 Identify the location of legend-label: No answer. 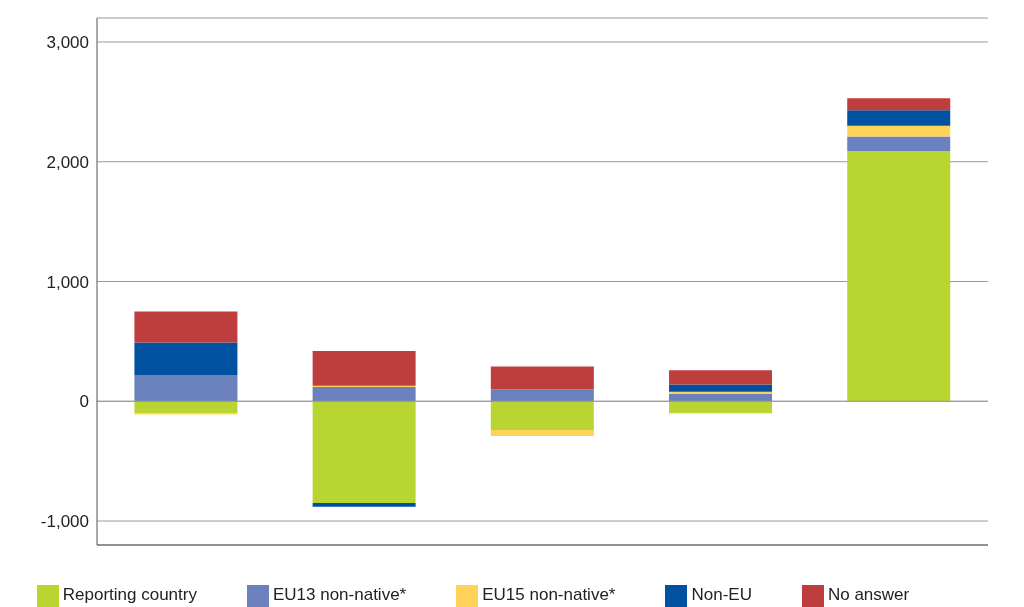
(868, 595).